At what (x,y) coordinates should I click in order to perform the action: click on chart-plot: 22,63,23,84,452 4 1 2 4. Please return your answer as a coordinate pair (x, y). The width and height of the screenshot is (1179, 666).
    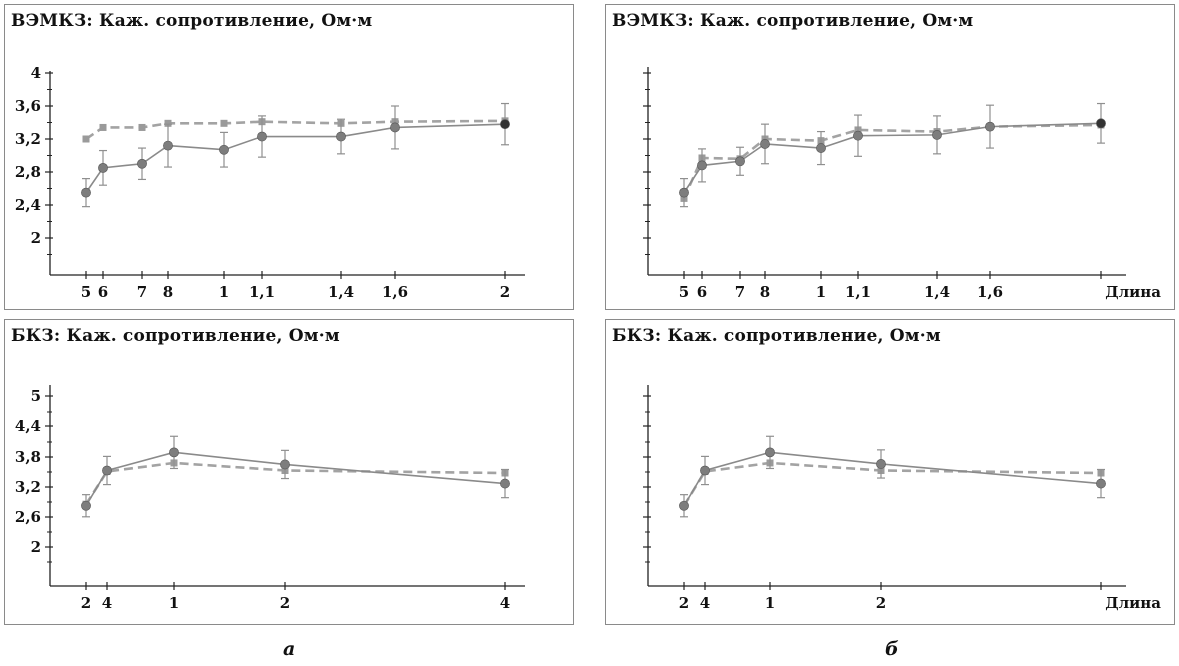
    Looking at the image, I should click on (270, 498).